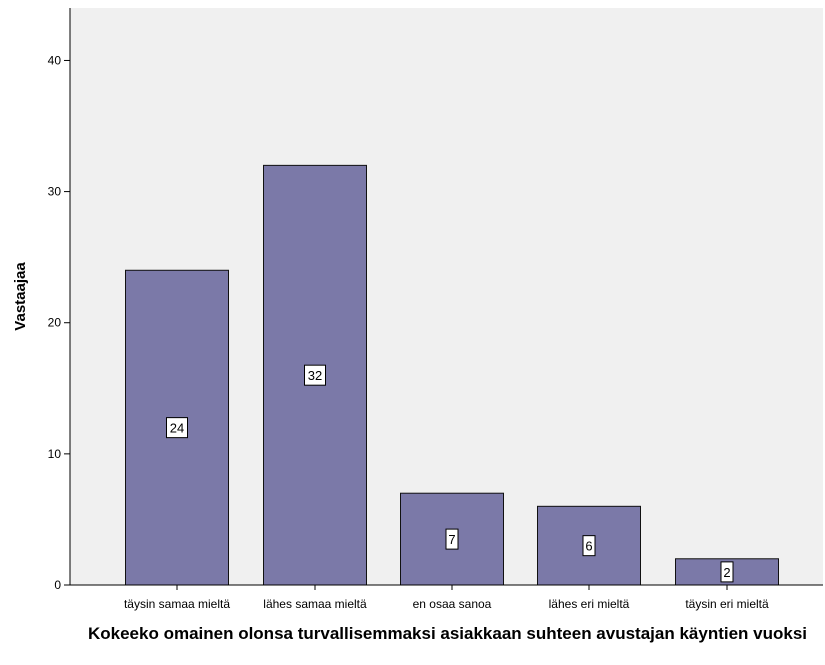 The image size is (825, 665). I want to click on y-ticks-group: 0 10 20 30 40, so click(59, 322).